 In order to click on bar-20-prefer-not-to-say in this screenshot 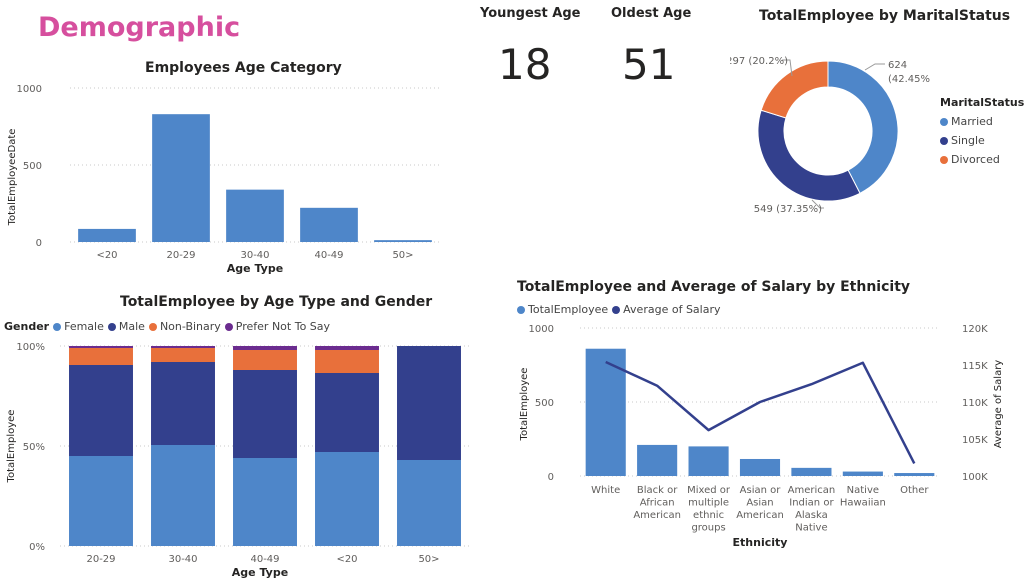, I will do `click(347, 348)`.